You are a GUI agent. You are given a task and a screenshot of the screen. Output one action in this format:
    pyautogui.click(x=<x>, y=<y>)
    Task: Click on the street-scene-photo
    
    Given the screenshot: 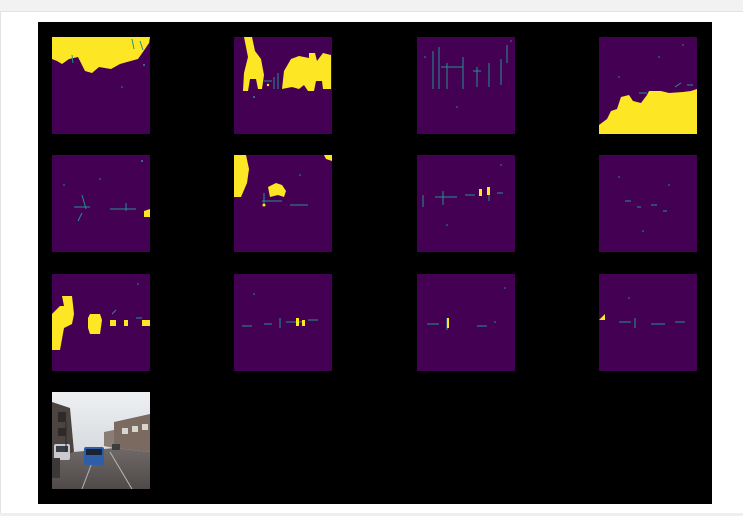 What is the action you would take?
    pyautogui.click(x=101, y=440)
    